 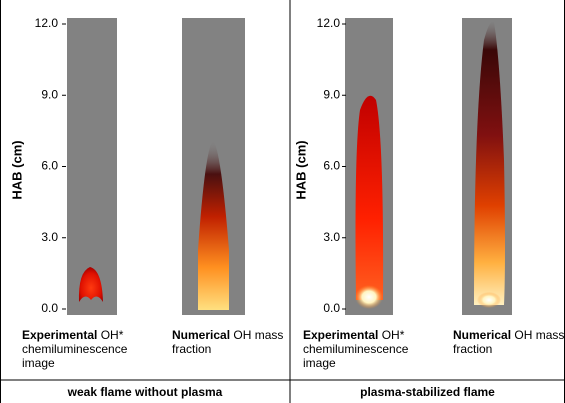 What do you see at coordinates (145, 392) in the screenshot?
I see `footer-label: weak flame without plasma` at bounding box center [145, 392].